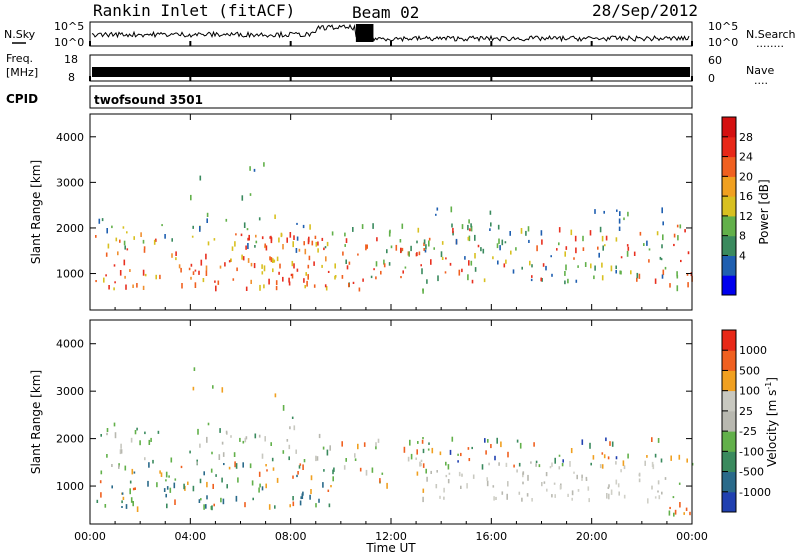 This screenshot has width=800, height=554. Describe the element at coordinates (729, 441) in the screenshot. I see `colorbar-swatch` at that location.